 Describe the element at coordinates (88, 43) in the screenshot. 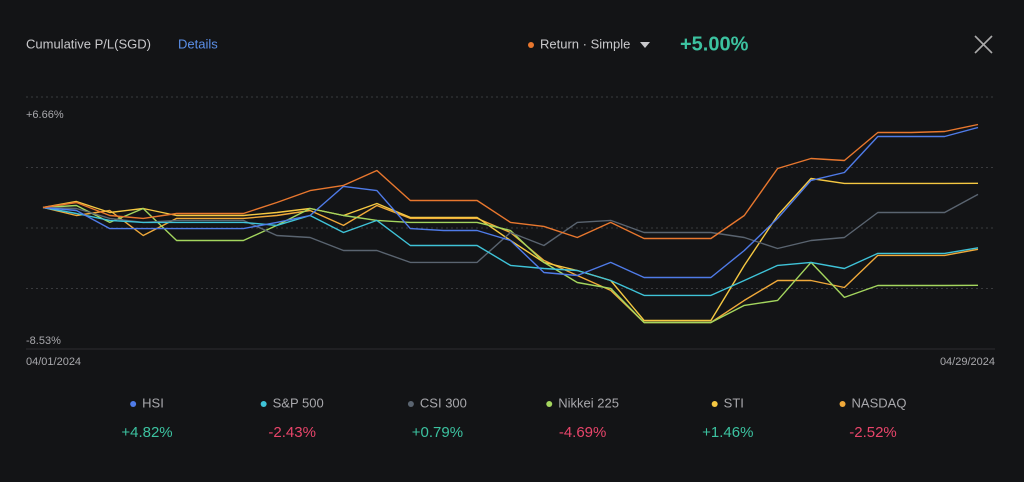

I see `chart-title: Cumulative P/L(SGD)` at that location.